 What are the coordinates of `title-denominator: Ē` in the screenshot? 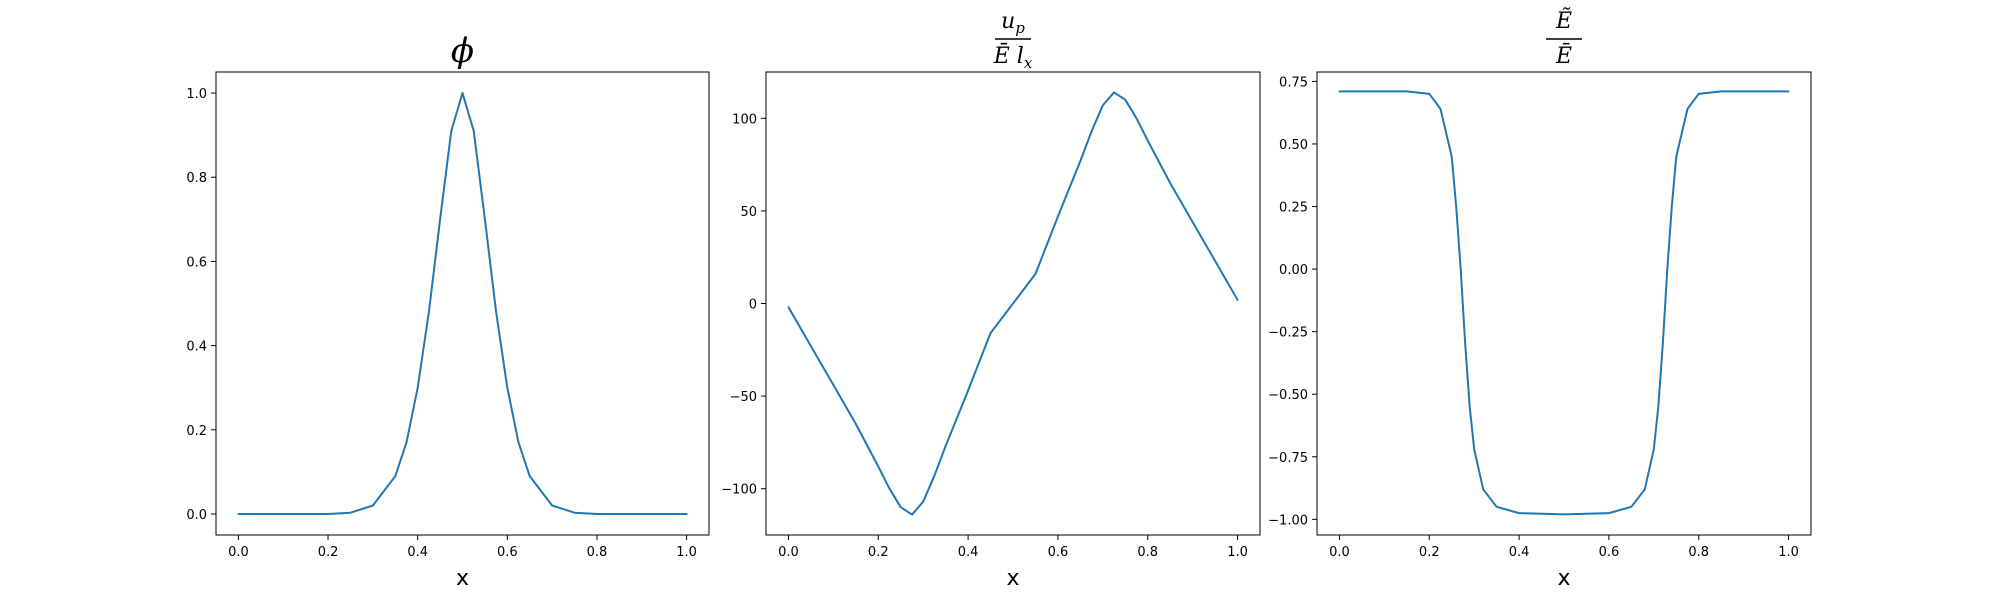 It's located at (1563, 56).